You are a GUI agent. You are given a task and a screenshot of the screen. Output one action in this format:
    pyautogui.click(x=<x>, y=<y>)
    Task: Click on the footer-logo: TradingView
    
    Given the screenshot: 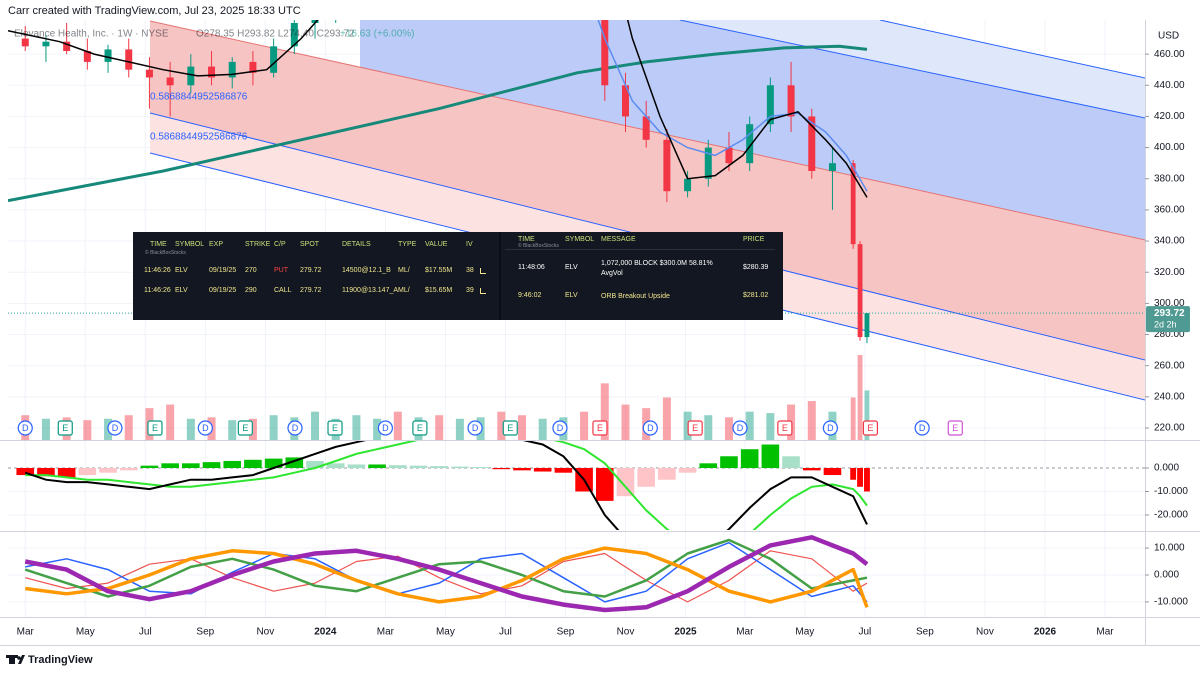 What is the action you would take?
    pyautogui.click(x=49, y=660)
    